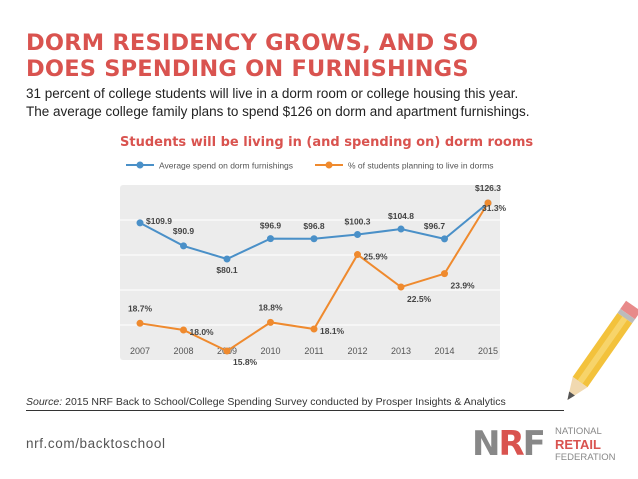  I want to click on logo-line-2: RETAIL, so click(578, 444).